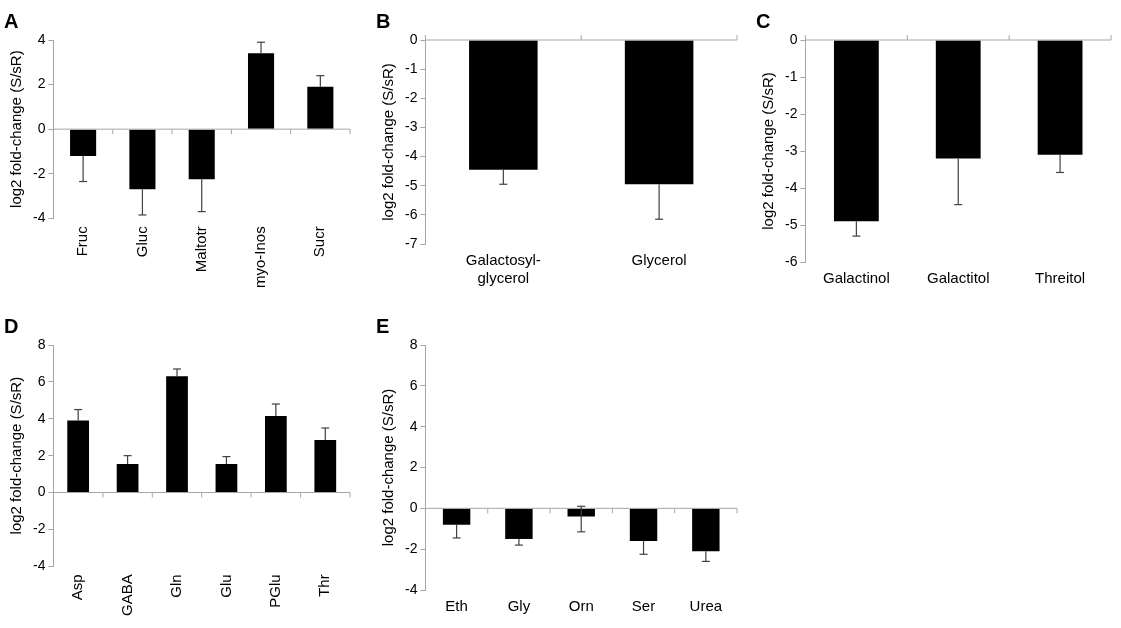  Describe the element at coordinates (260, 257) in the screenshot. I see `x-tick-label: myo-Inos` at that location.